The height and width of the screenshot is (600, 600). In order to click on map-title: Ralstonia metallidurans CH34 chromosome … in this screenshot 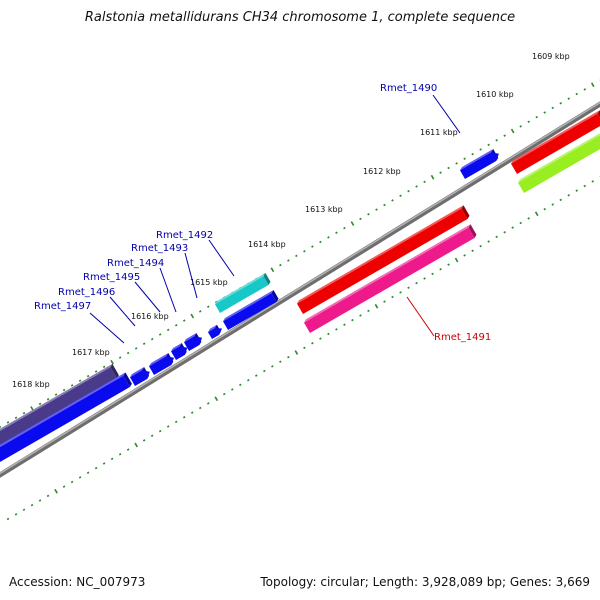, I will do `click(300, 17)`.